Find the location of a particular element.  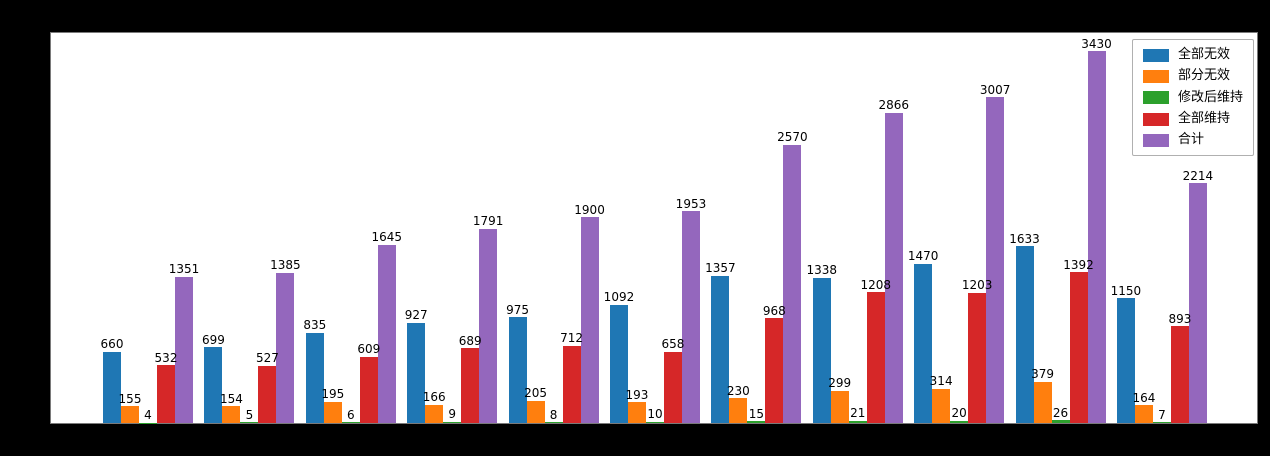

bar-group: 1338 299 21 1208 2866 is located at coordinates (857, 228).